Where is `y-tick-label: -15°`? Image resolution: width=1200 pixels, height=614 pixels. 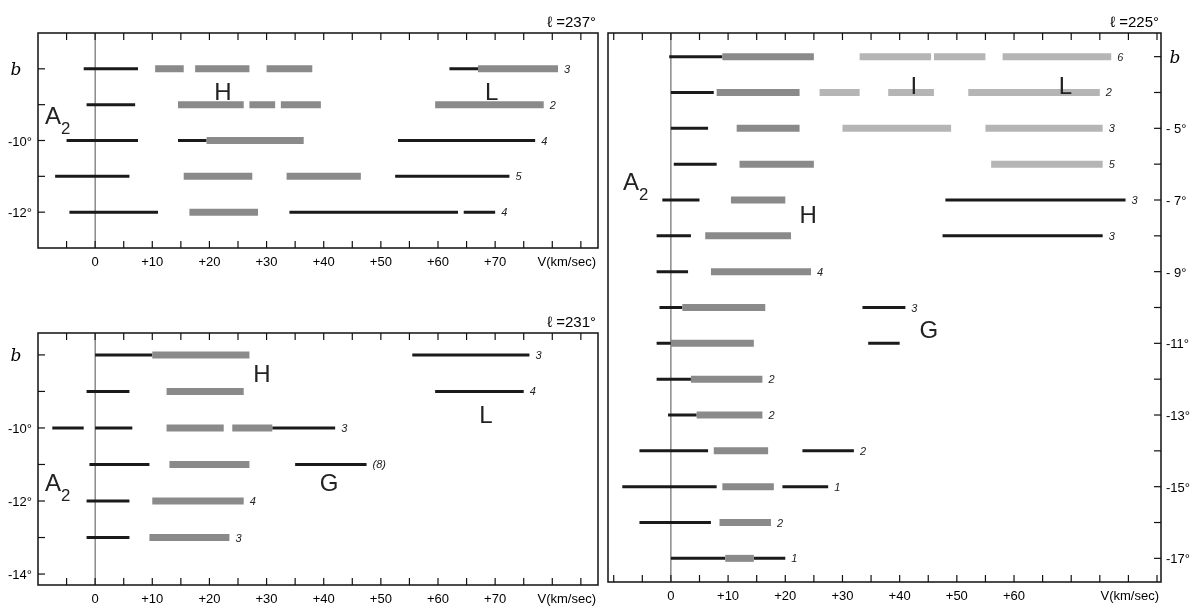 y-tick-label: -15° is located at coordinates (1178, 487).